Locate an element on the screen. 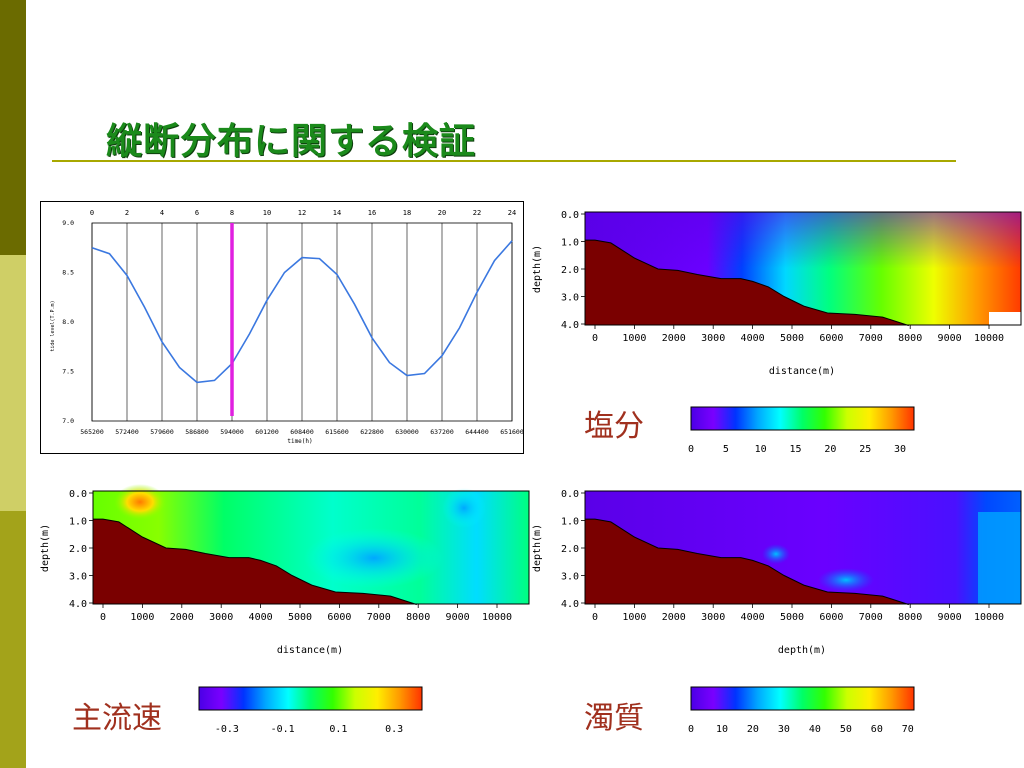  colorbar-tick-label: 0.1 is located at coordinates (338, 729).